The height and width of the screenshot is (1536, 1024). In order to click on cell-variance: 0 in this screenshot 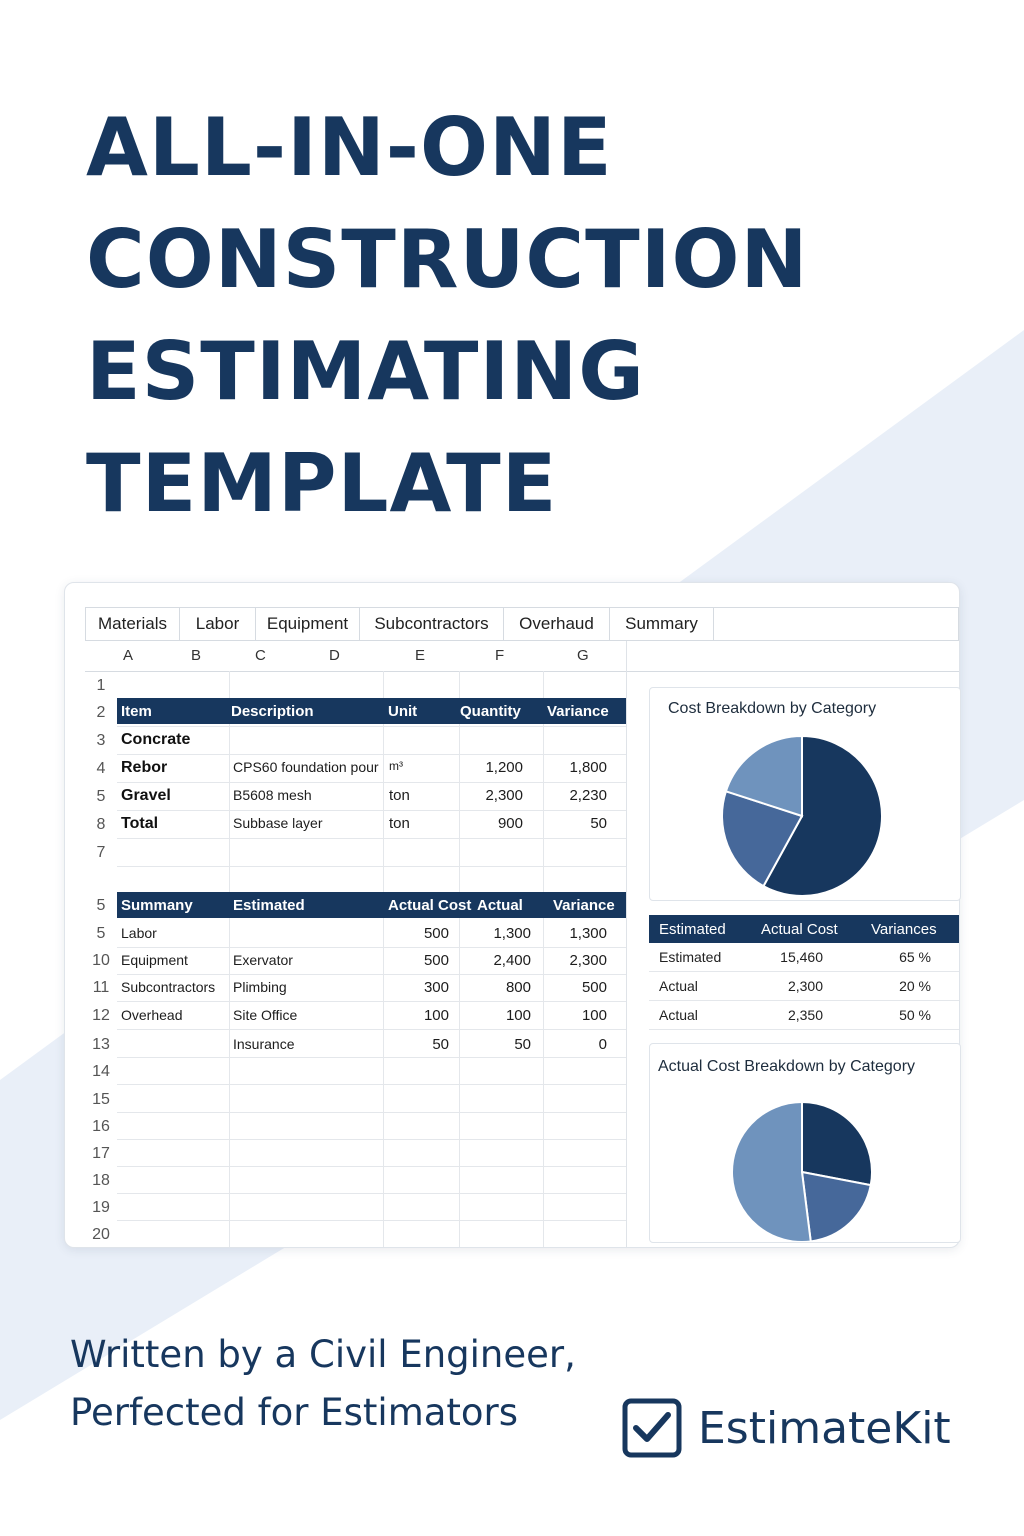, I will do `click(602, 1044)`.